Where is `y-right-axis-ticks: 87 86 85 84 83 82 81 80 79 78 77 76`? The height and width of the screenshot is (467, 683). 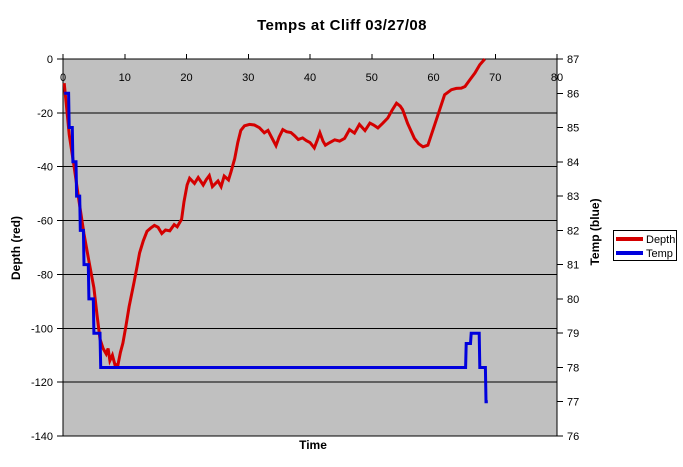
y-right-axis-ticks: 87 86 85 84 83 82 81 80 79 78 77 76 is located at coordinates (568, 248).